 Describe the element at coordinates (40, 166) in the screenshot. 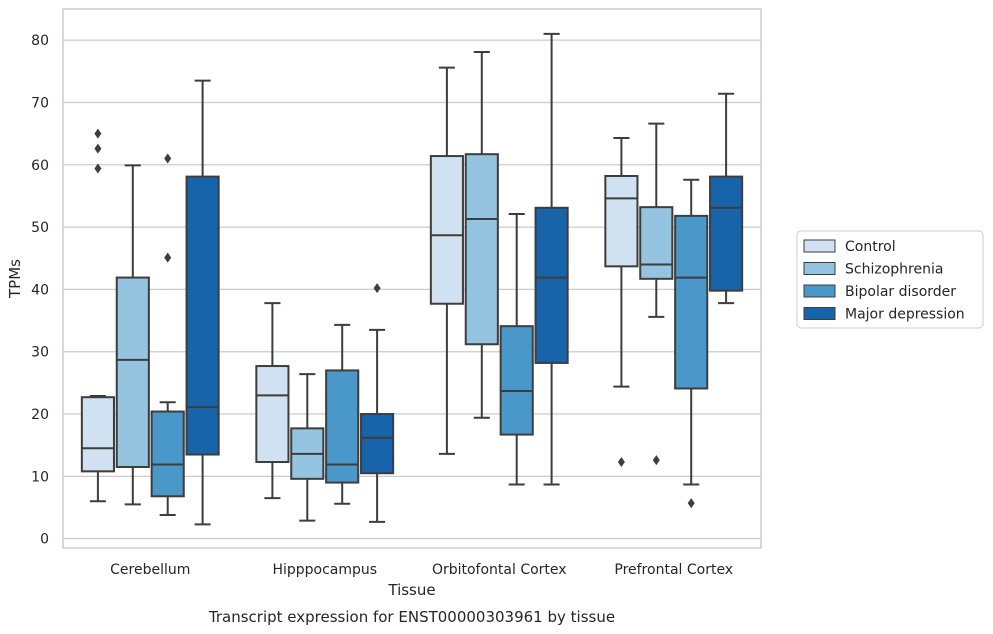

I see `y-tick-label-60: 60` at that location.